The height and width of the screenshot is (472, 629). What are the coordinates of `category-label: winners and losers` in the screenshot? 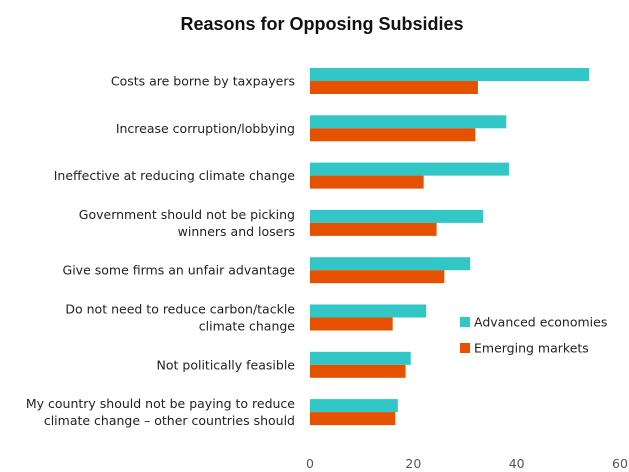 It's located at (236, 231).